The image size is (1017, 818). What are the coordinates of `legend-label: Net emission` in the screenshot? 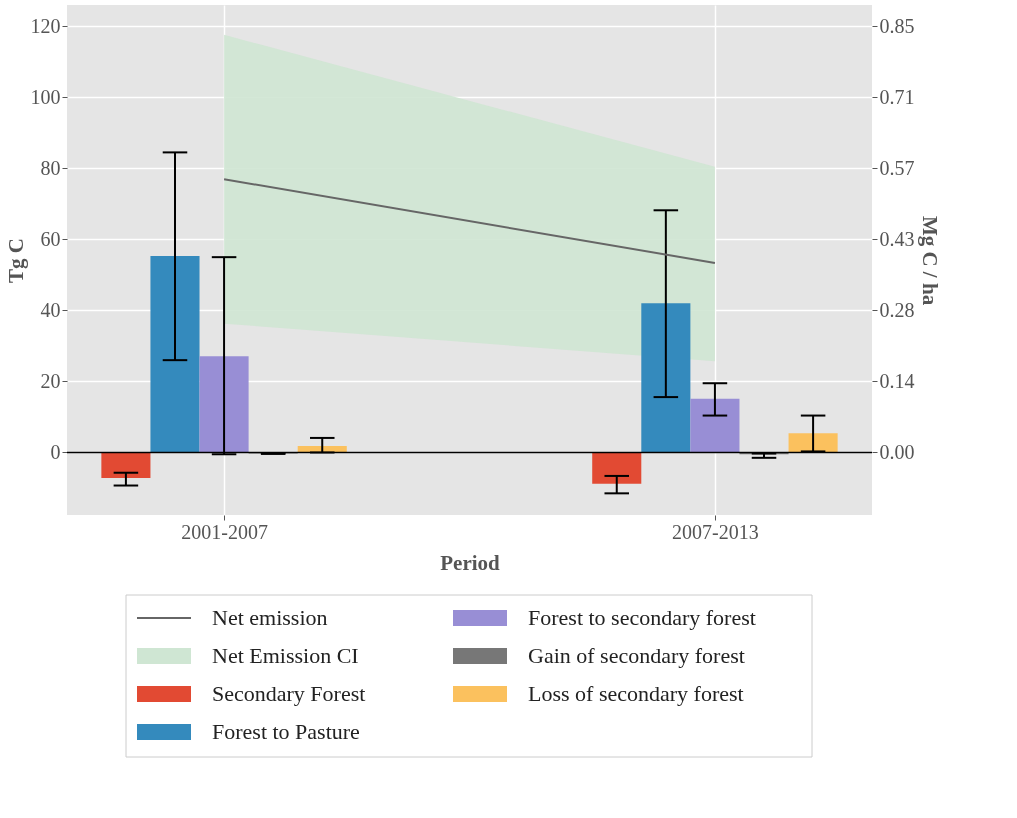 It's located at (270, 617).